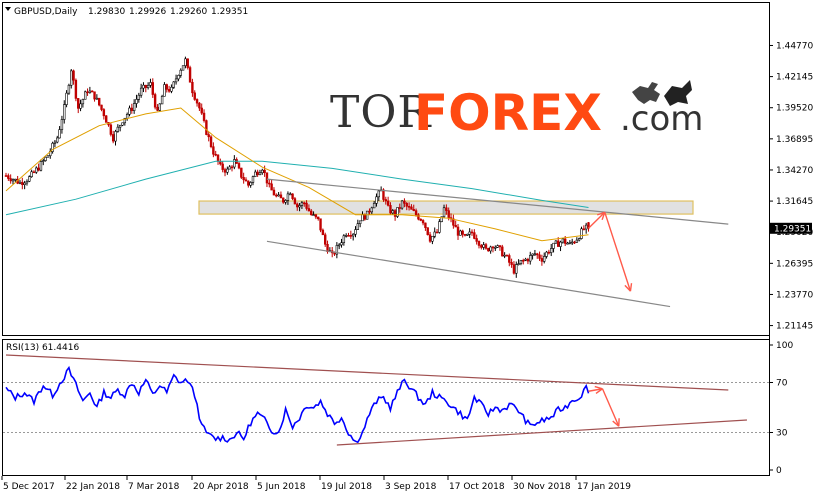  What do you see at coordinates (604, 487) in the screenshot?
I see `time-tick-label: 17 Jan 2019` at bounding box center [604, 487].